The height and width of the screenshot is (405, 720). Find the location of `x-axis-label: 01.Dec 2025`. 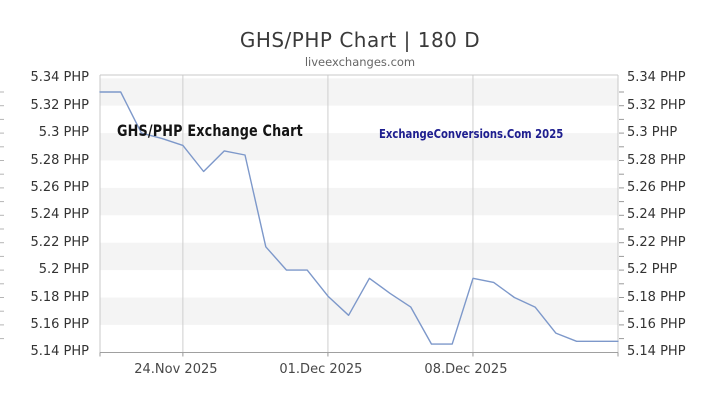

x-axis-label: 01.Dec 2025 is located at coordinates (321, 369).